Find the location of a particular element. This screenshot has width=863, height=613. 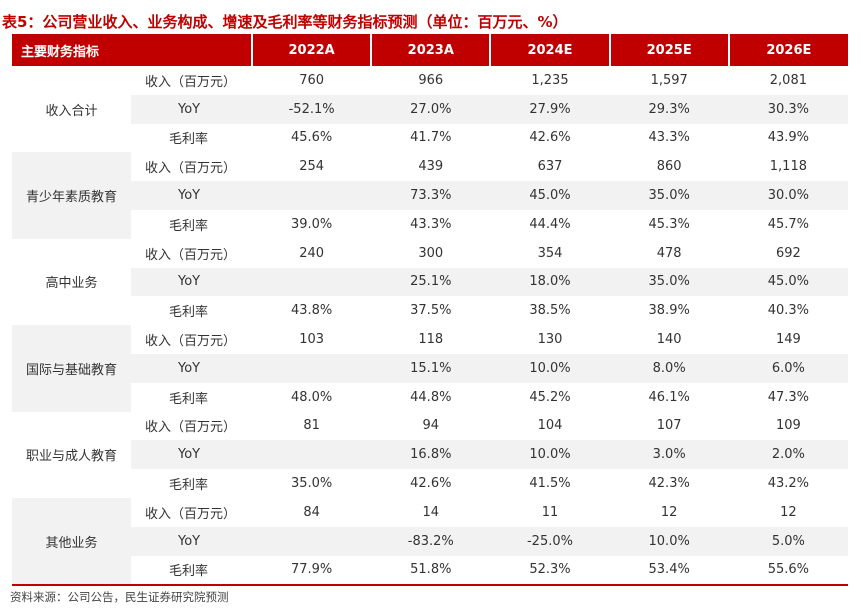

table-row: 毛利率 77.9% 51.8% 52.3% 53.4% 55.6% is located at coordinates (430, 571).